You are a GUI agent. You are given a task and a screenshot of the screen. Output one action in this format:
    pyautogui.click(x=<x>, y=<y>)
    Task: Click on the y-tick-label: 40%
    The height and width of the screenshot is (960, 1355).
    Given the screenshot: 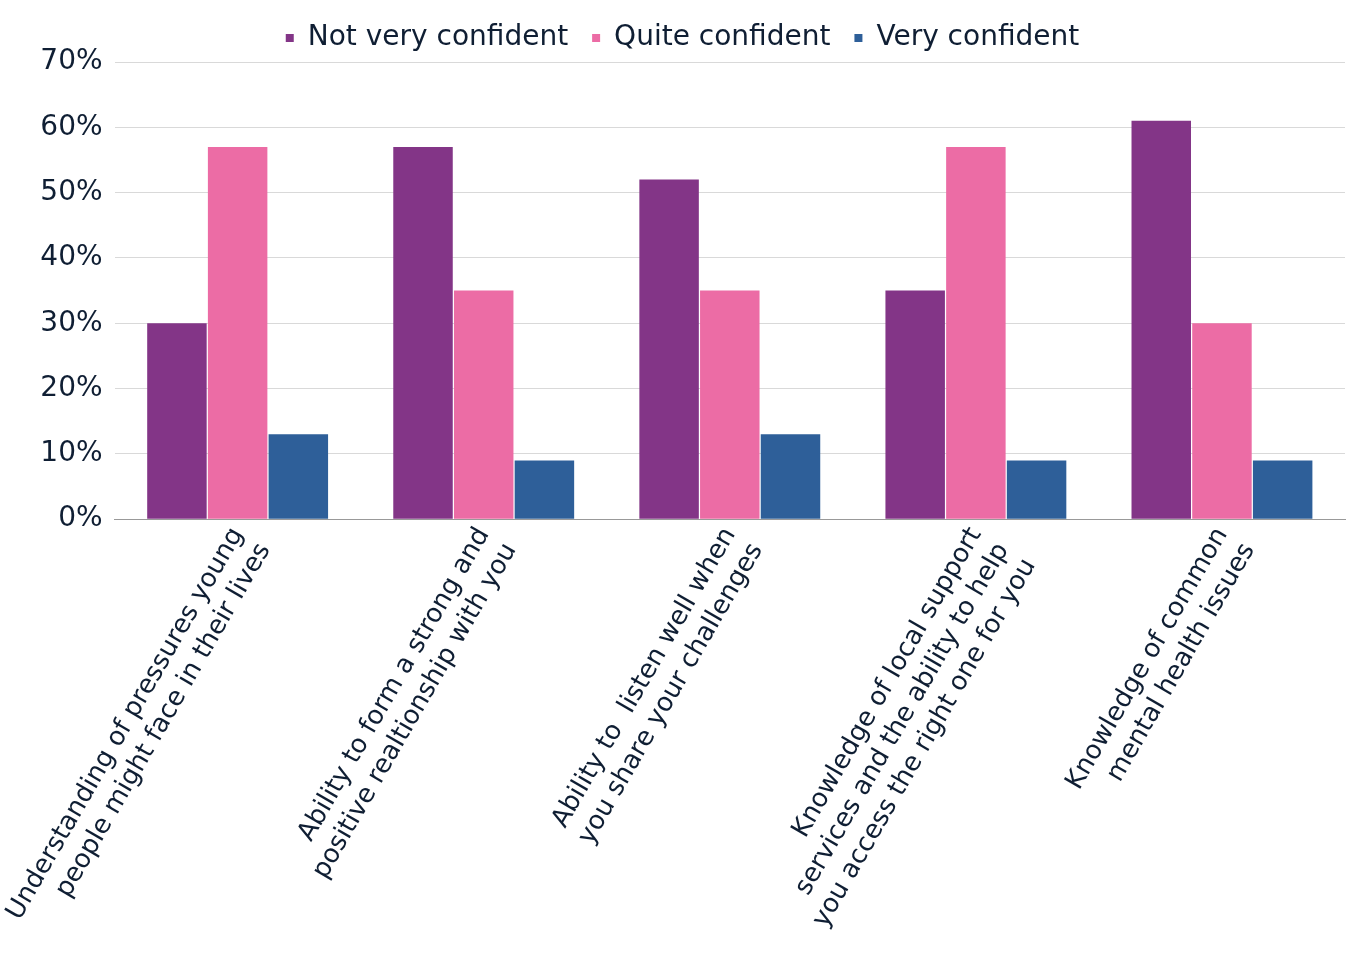 What is the action you would take?
    pyautogui.click(x=71, y=256)
    